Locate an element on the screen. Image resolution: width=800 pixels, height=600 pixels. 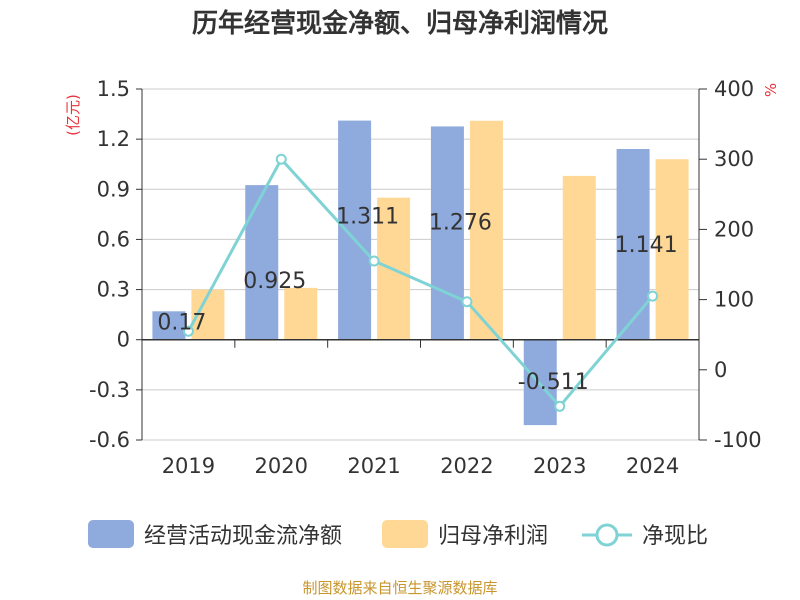
left-tick-label: 1.5 is located at coordinates (113, 89).